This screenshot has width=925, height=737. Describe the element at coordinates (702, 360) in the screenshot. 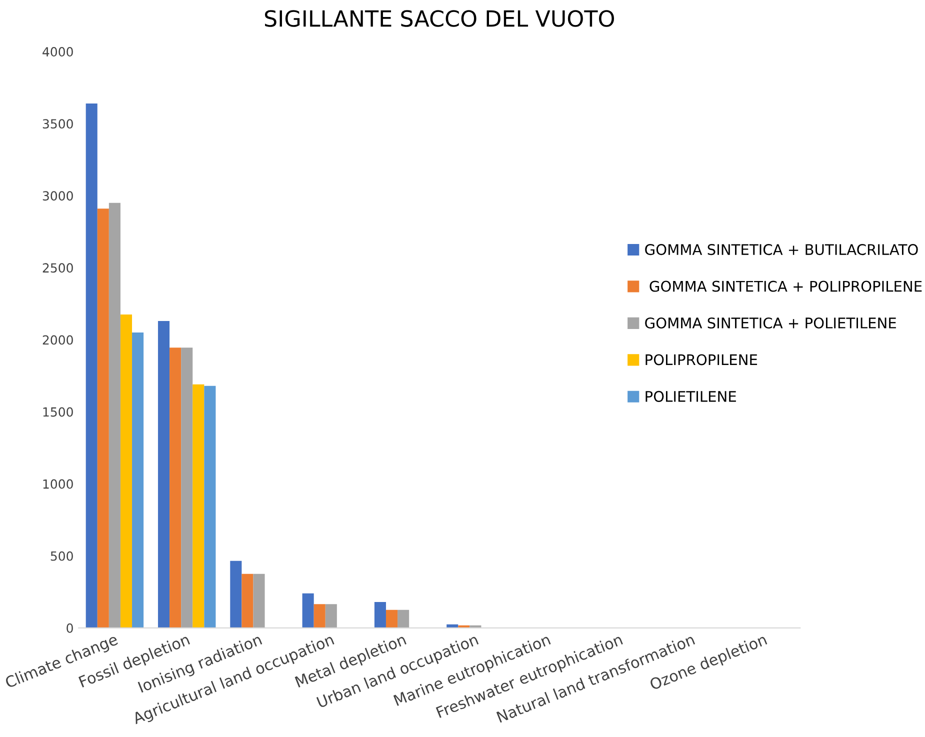

I see `legend-label: POLIPROPILENE` at that location.